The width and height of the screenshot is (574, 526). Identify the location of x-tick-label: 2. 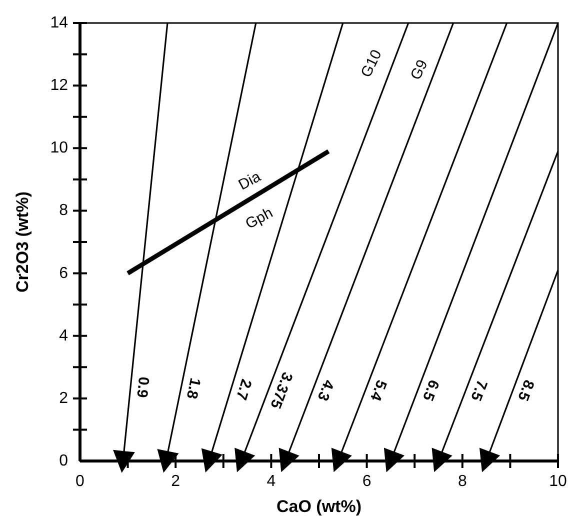
(175, 481).